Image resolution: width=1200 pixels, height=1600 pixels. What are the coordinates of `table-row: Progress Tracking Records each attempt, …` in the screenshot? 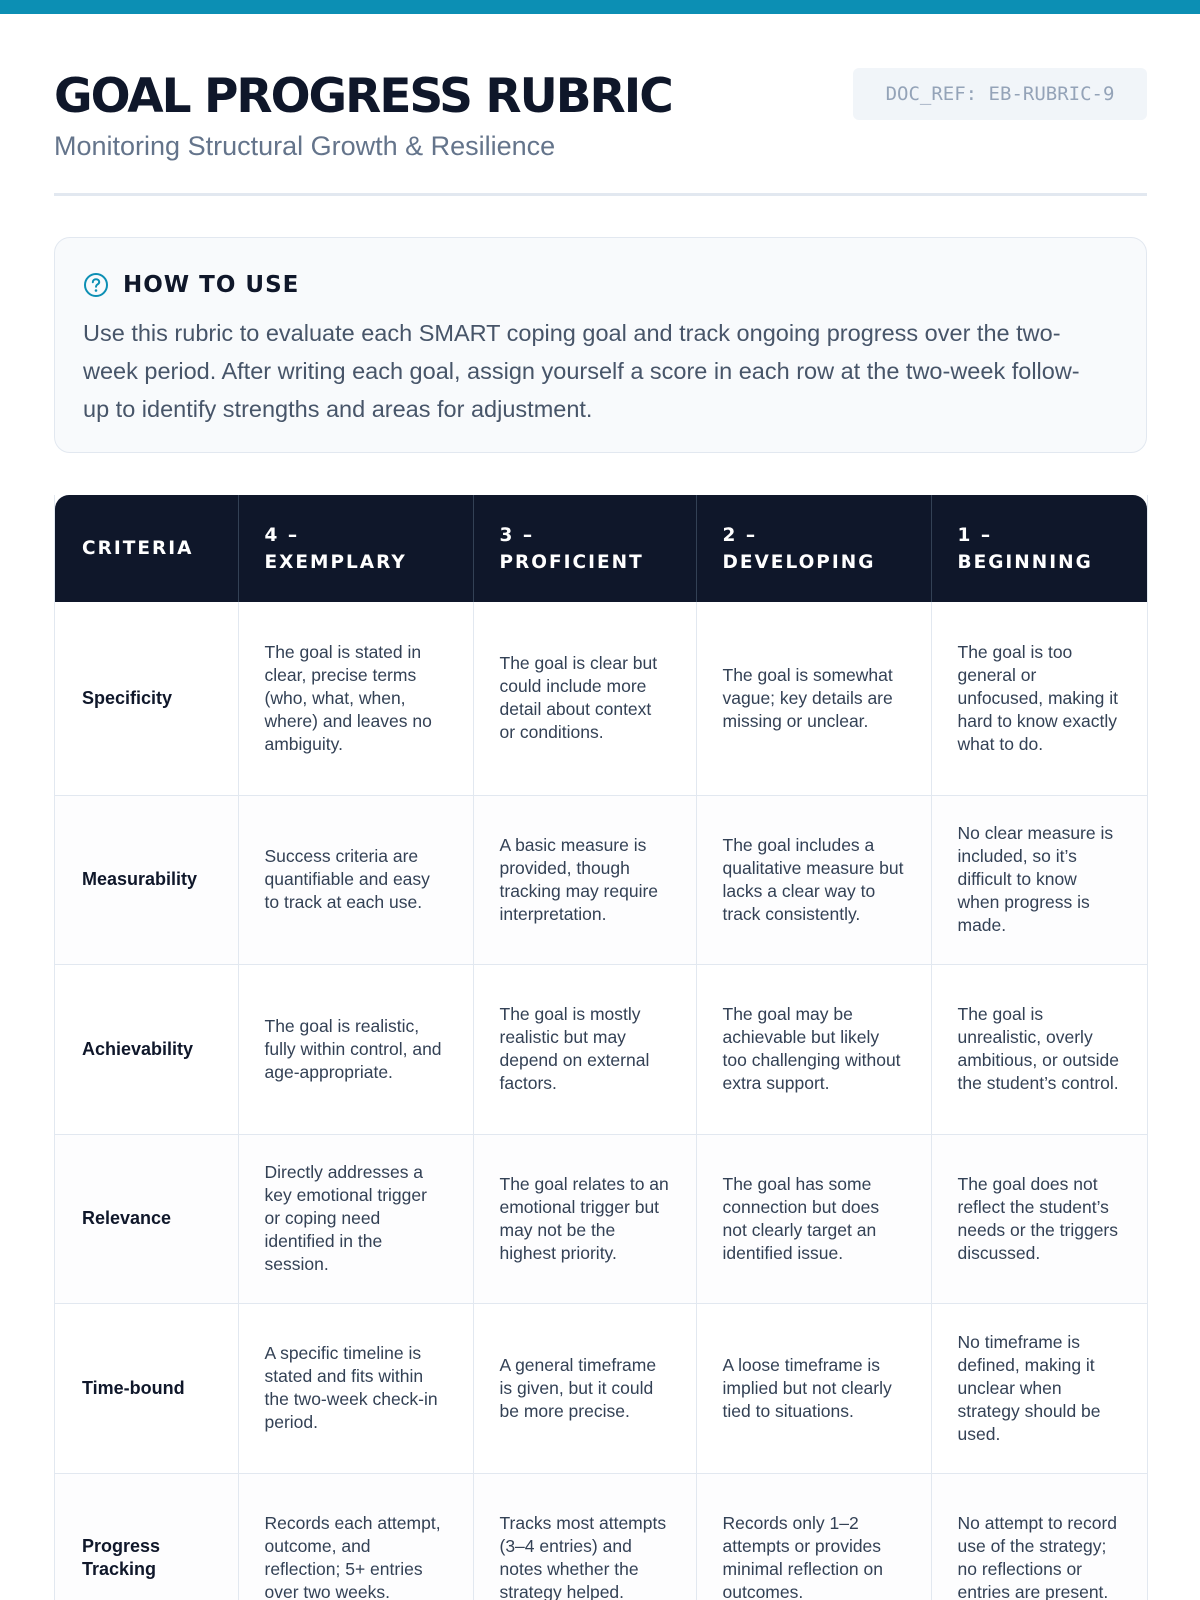 It's located at (601, 1536).